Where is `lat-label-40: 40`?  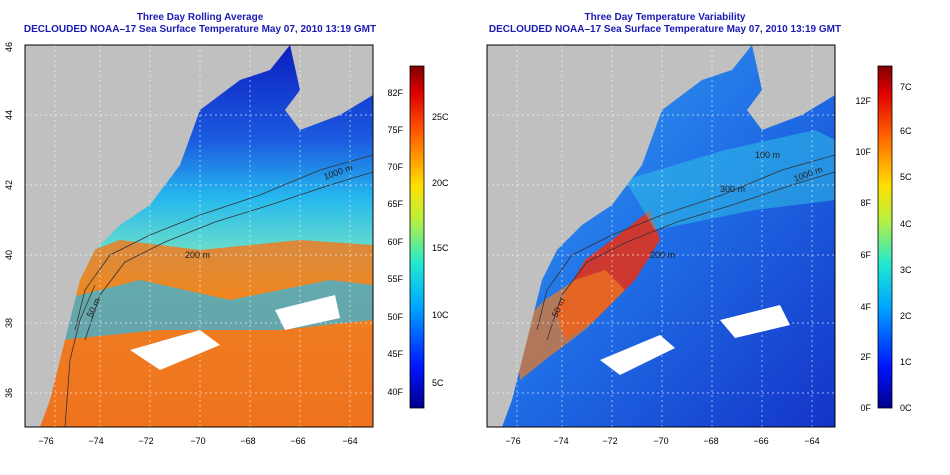
lat-label-40: 40 is located at coordinates (9, 255).